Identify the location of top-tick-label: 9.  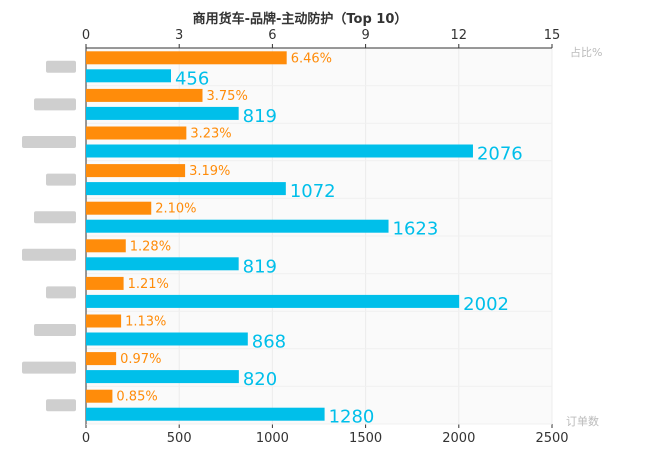
(365, 35).